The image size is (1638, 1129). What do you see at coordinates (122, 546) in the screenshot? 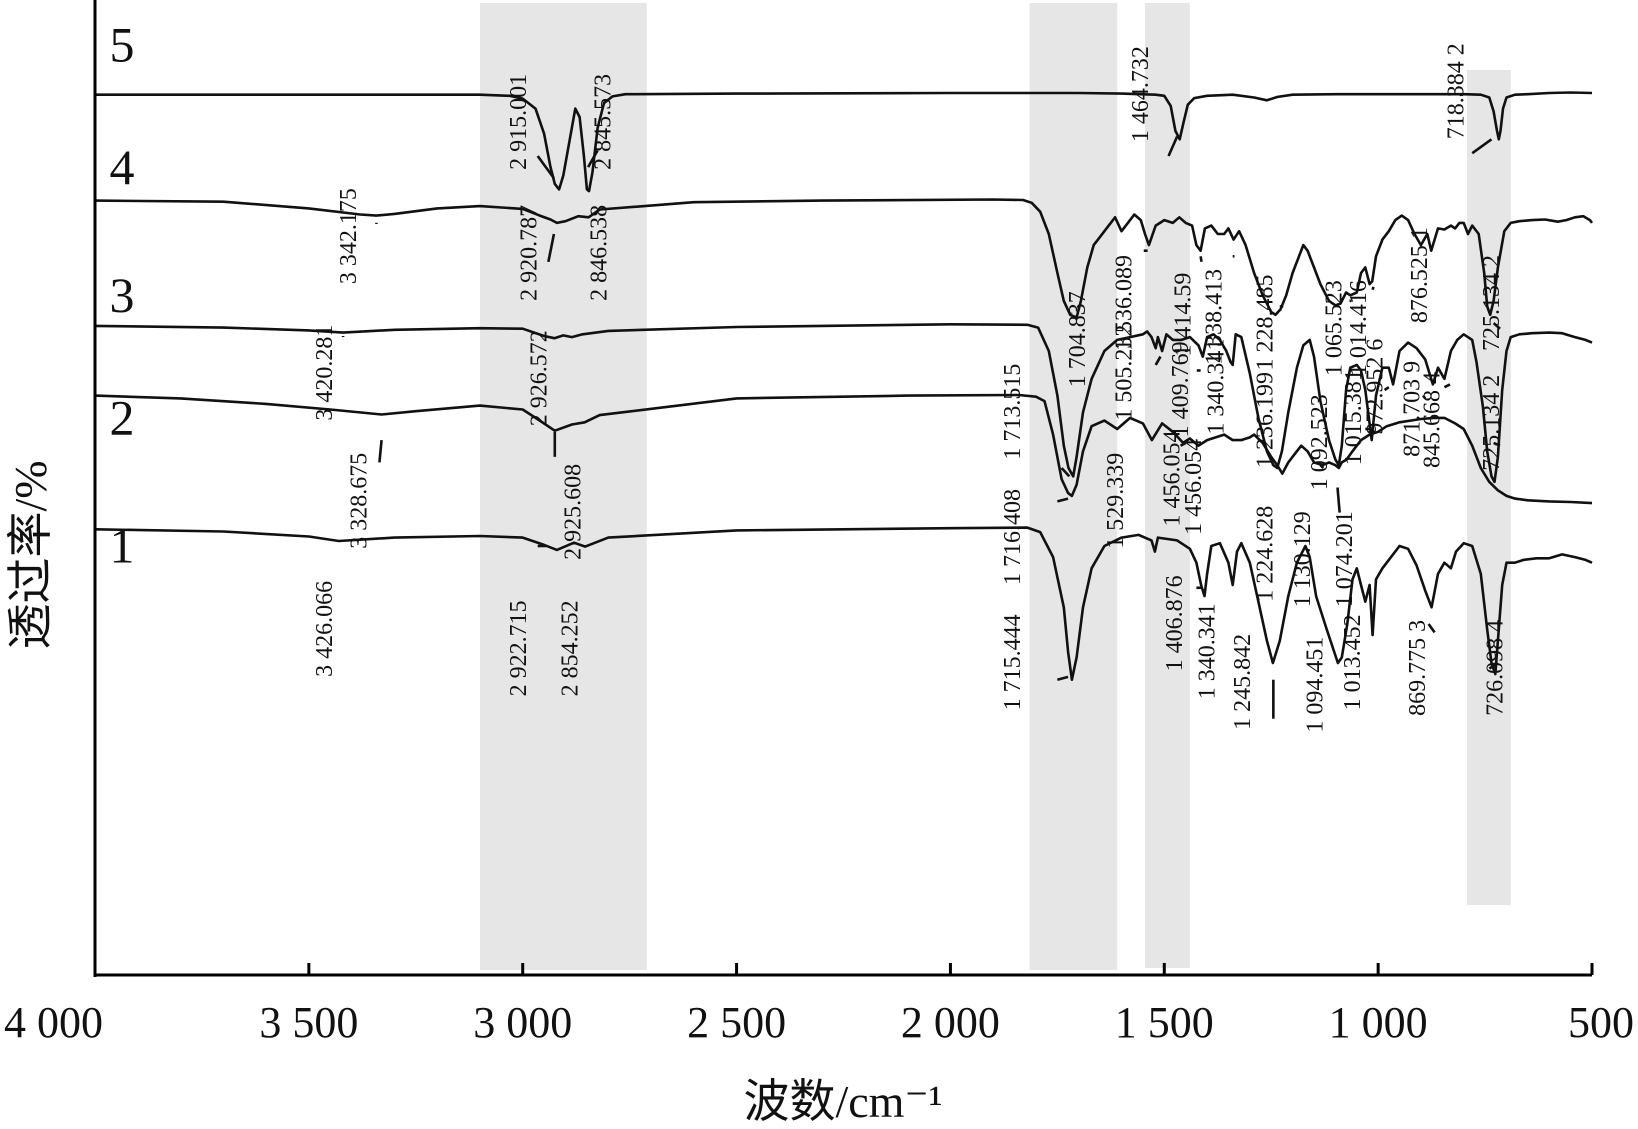
I see `curve-label: 1` at bounding box center [122, 546].